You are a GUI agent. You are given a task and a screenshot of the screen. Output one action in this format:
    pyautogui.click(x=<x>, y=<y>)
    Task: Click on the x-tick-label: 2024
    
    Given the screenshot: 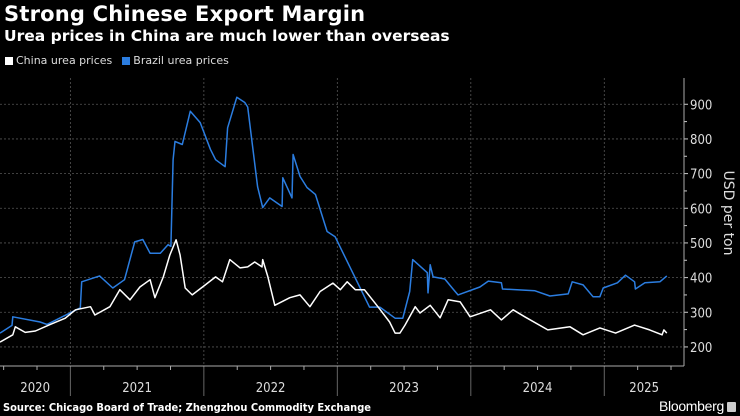 What is the action you would take?
    pyautogui.click(x=538, y=388)
    